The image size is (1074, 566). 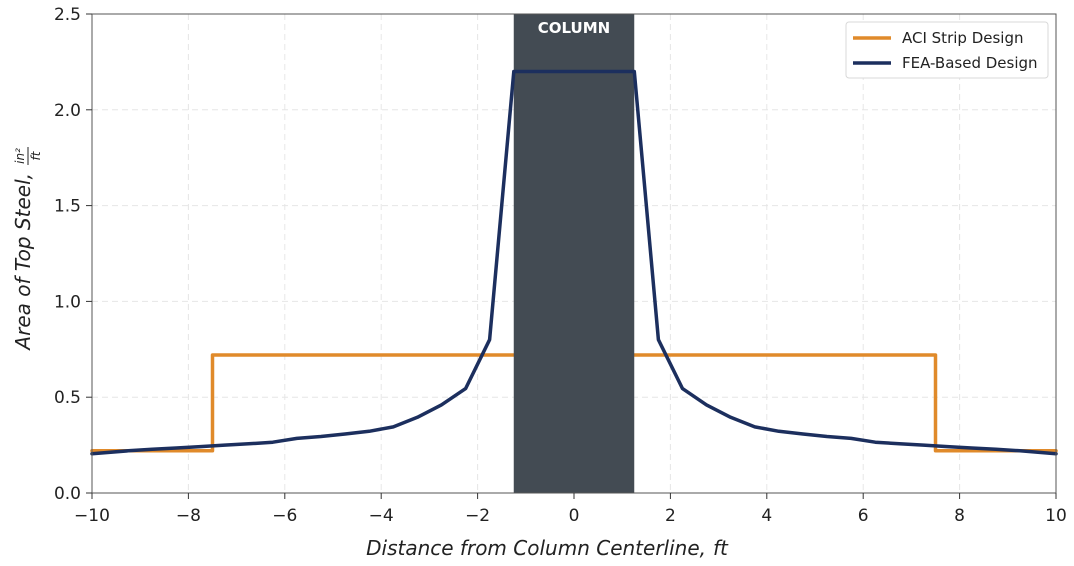 I want to click on x-axis-title: Distance from Column Centerline,, so click(x=536, y=548).